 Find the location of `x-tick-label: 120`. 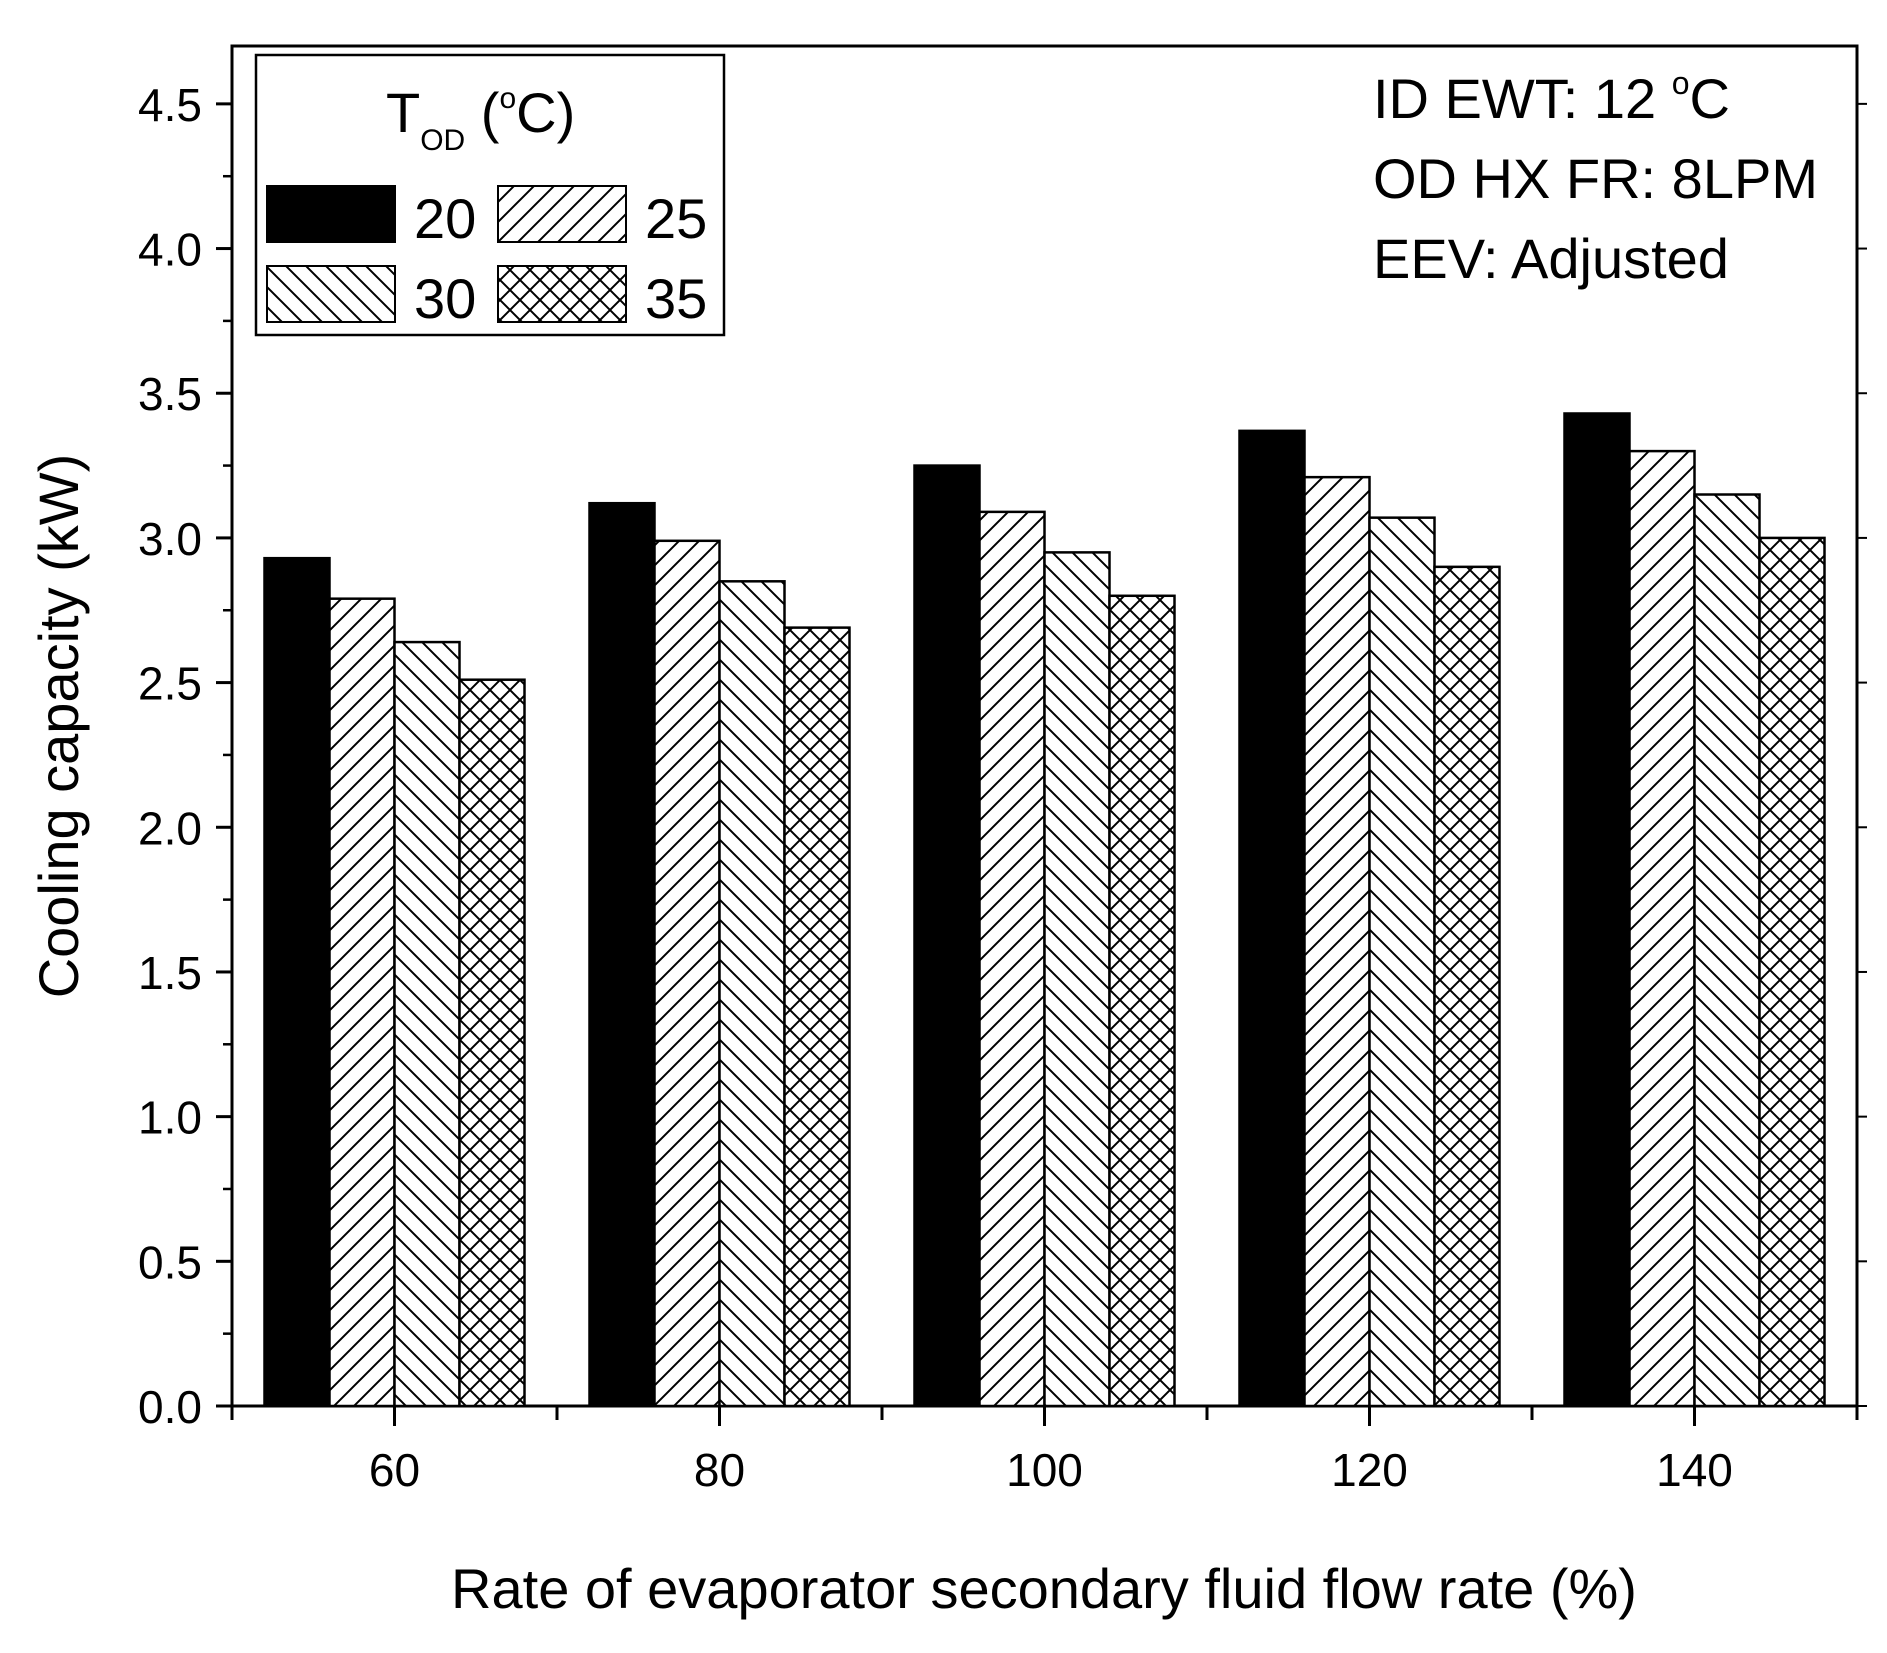

x-tick-label: 120 is located at coordinates (1369, 1470).